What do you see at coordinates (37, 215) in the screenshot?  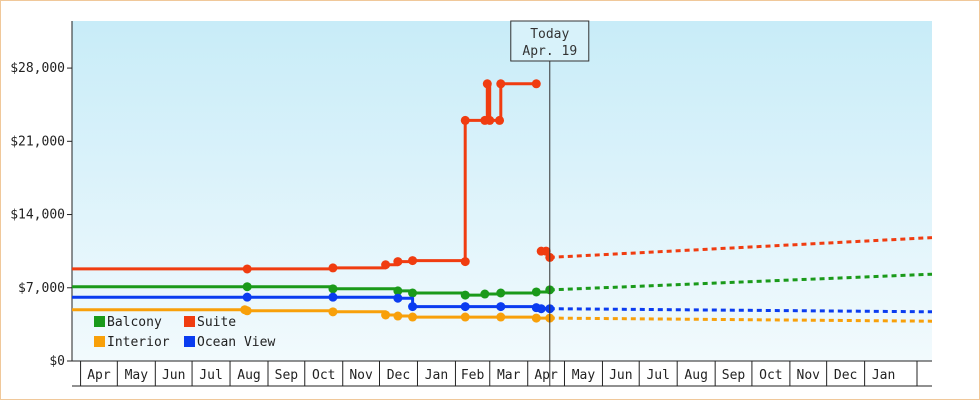 I see `y-tick-label: $14,000` at bounding box center [37, 215].